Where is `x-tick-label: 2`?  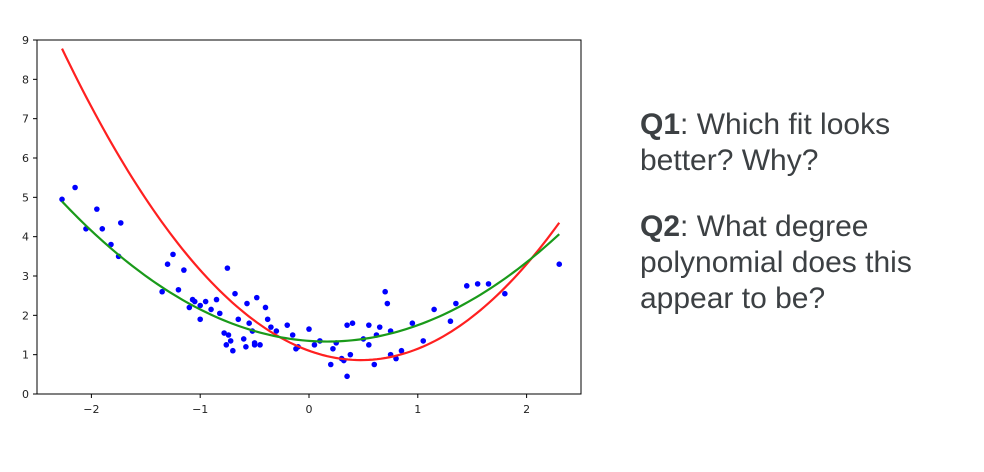
x-tick-label: 2 is located at coordinates (526, 409).